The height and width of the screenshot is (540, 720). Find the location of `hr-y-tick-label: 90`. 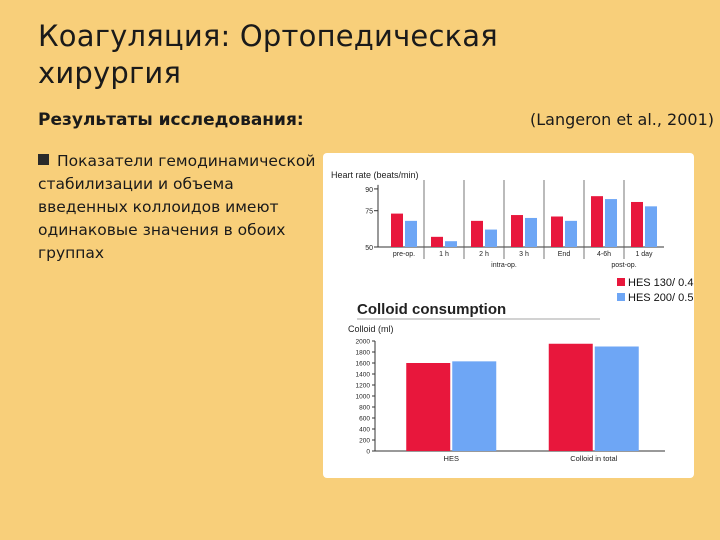

hr-y-tick-label: 90 is located at coordinates (369, 190).